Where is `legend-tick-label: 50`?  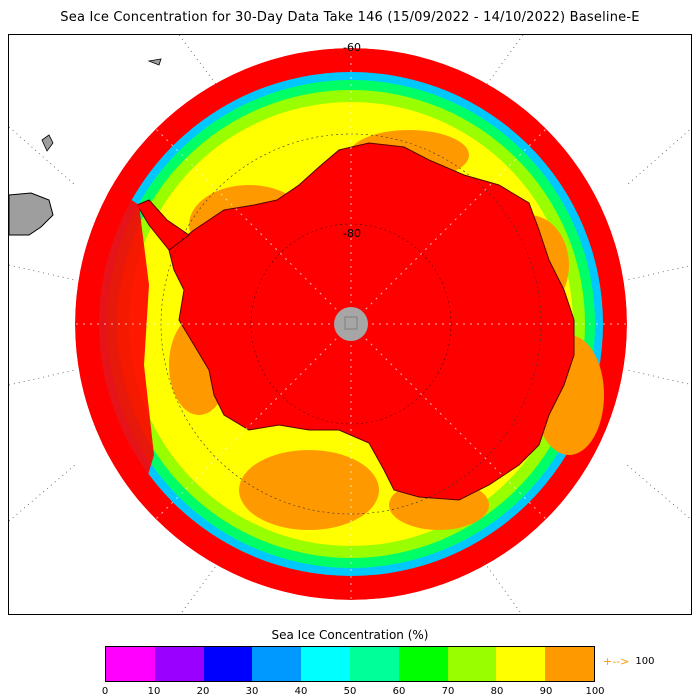
legend-tick-label: 50 is located at coordinates (350, 691).